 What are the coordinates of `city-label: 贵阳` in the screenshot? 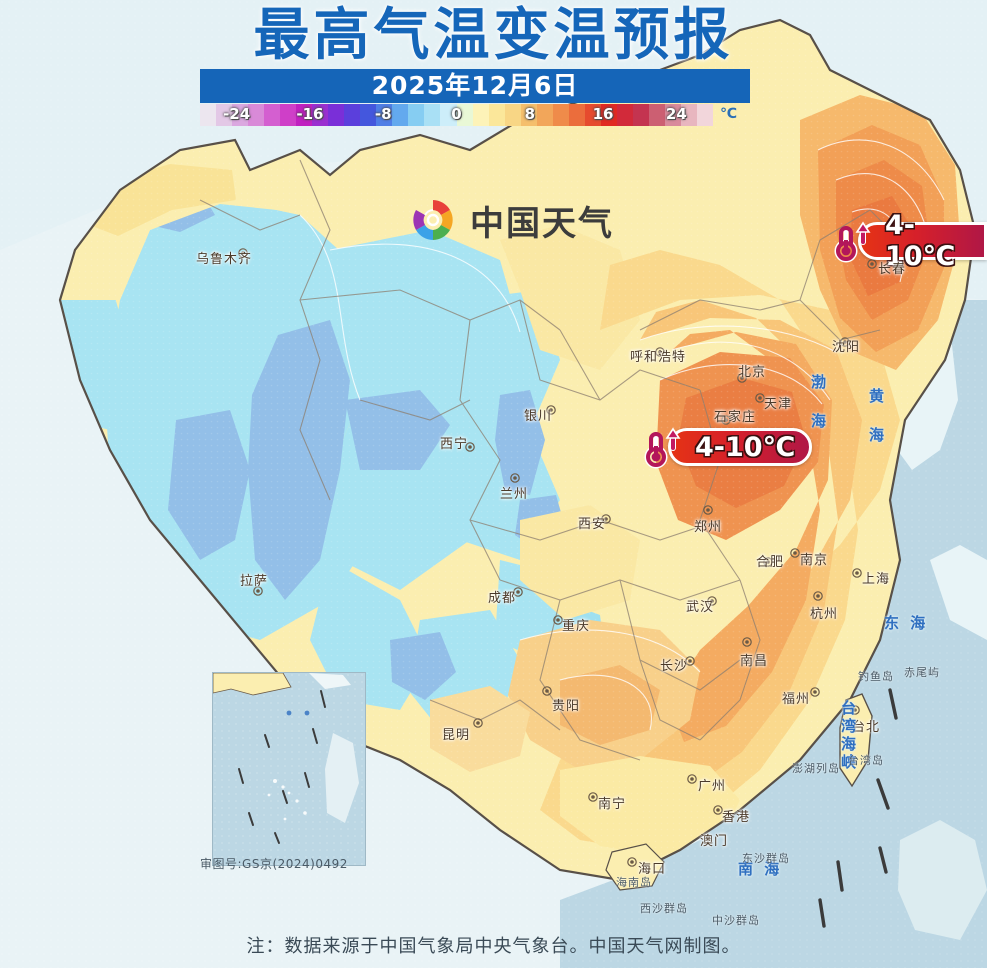 It's located at (566, 706).